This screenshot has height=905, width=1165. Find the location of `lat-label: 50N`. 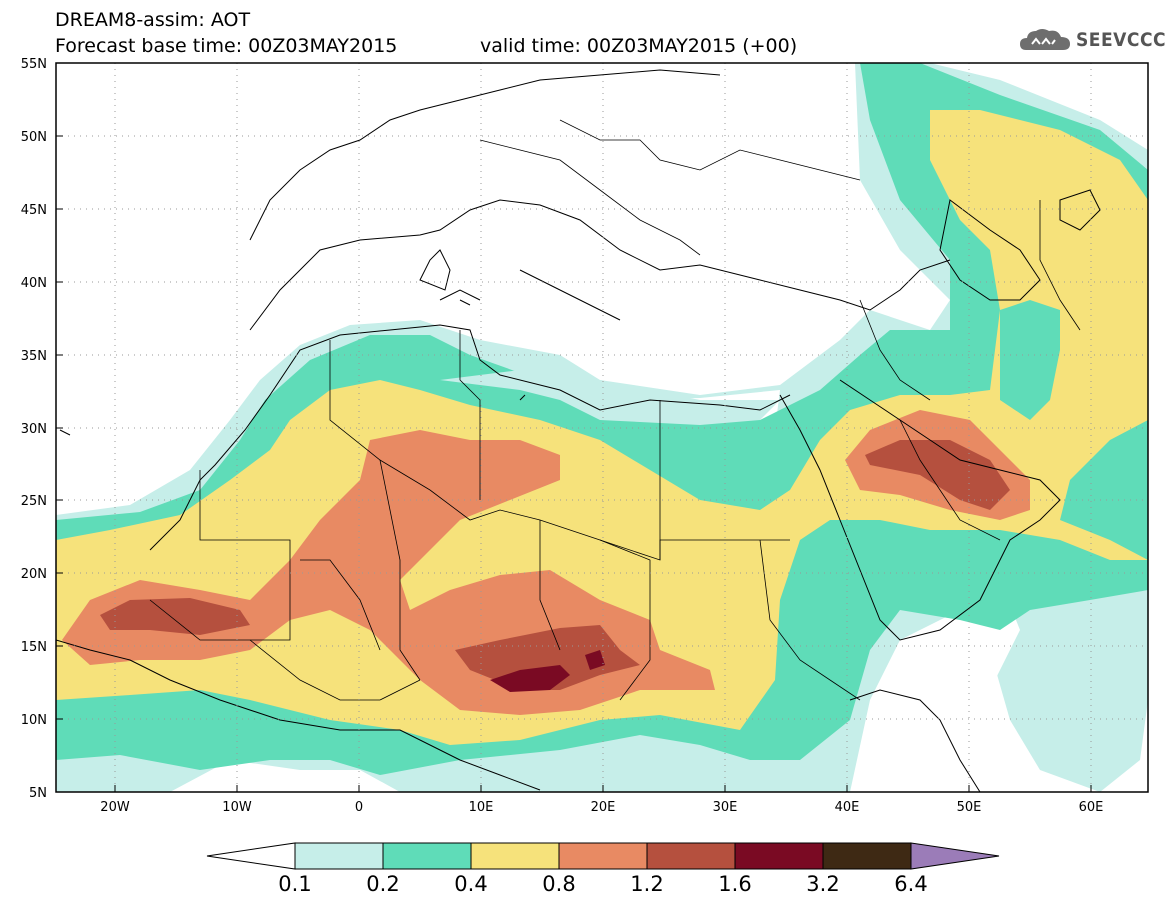

lat-label: 50N is located at coordinates (34, 137).